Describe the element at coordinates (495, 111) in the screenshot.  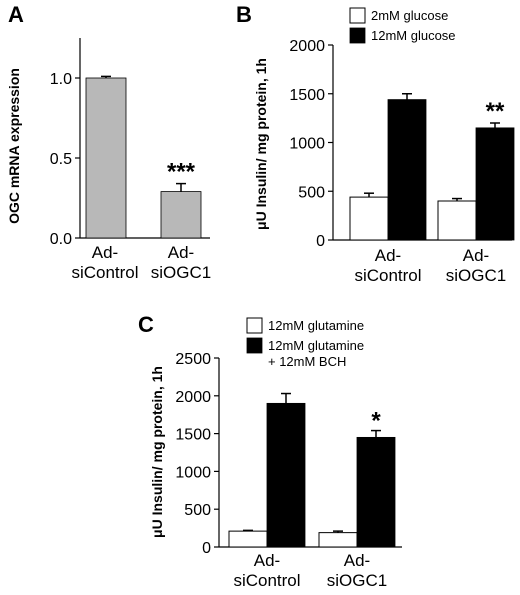
I see `significance-marker: **` at that location.